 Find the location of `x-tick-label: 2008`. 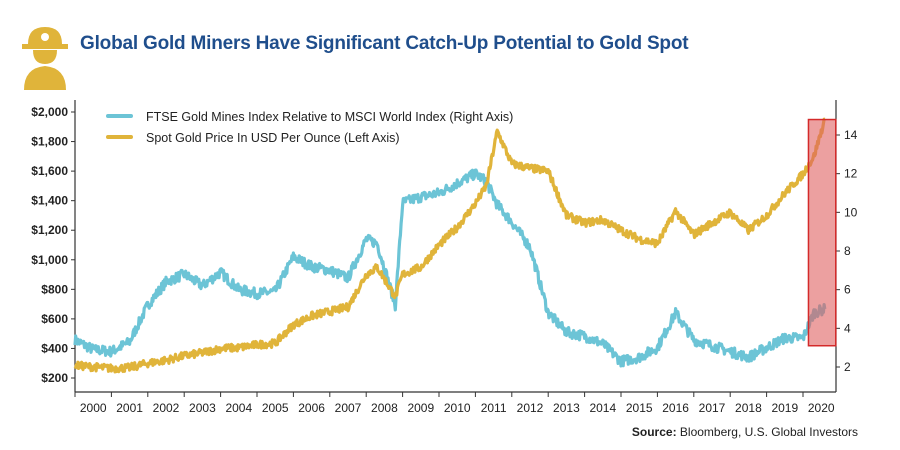

x-tick-label: 2008 is located at coordinates (384, 408).